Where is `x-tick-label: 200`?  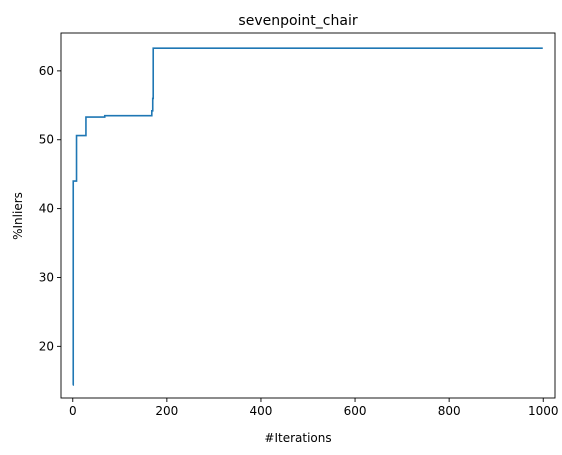
x-tick-label: 200 is located at coordinates (166, 411).